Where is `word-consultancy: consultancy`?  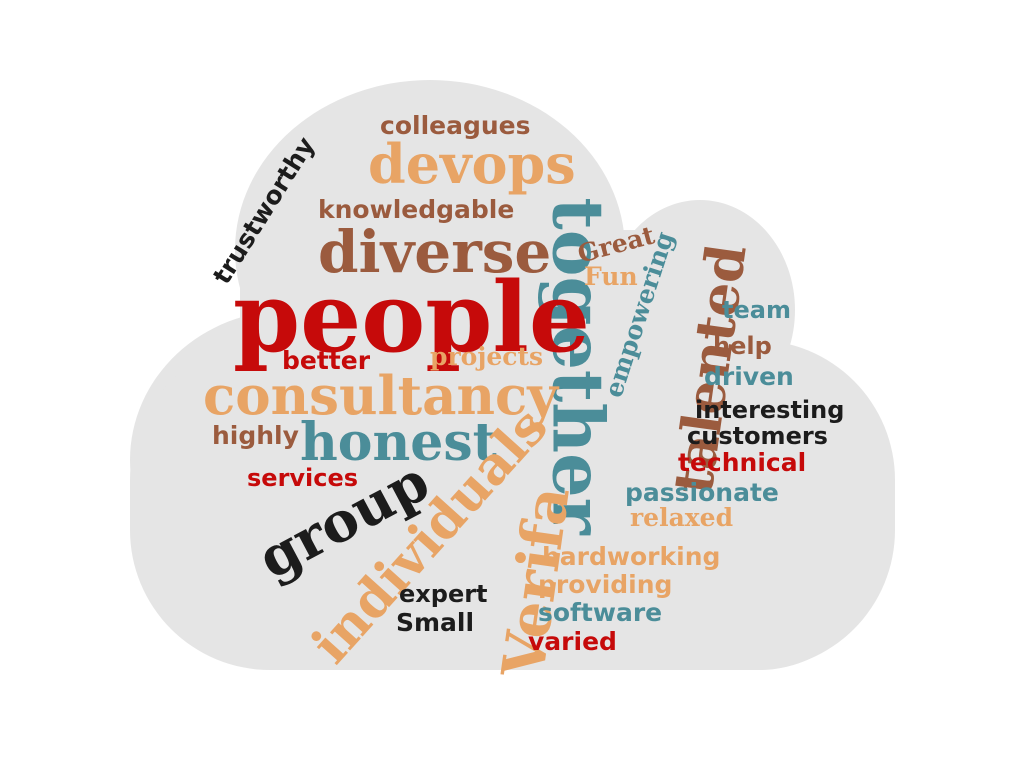
word-consultancy: consultancy is located at coordinates (381, 396).